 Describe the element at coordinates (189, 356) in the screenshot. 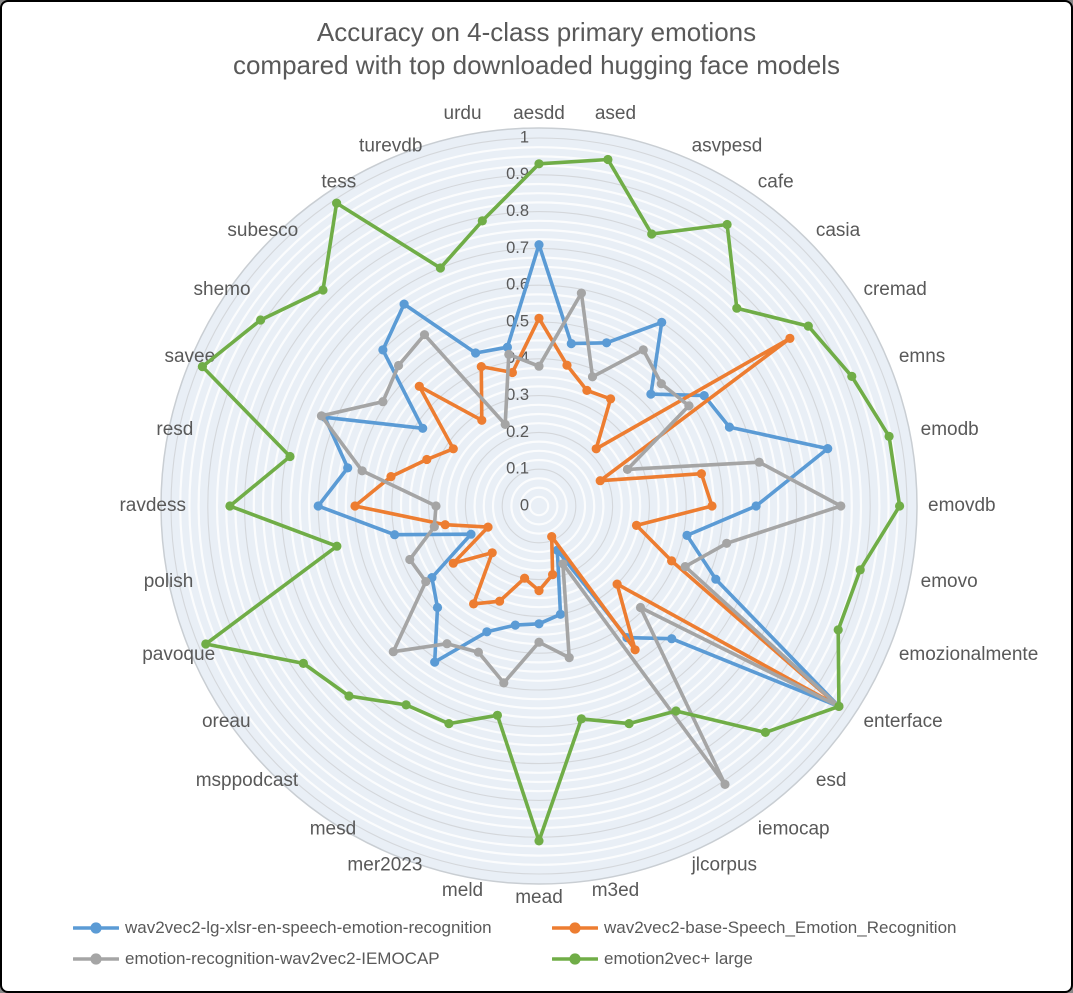

I see `category-label-savee: savee` at that location.